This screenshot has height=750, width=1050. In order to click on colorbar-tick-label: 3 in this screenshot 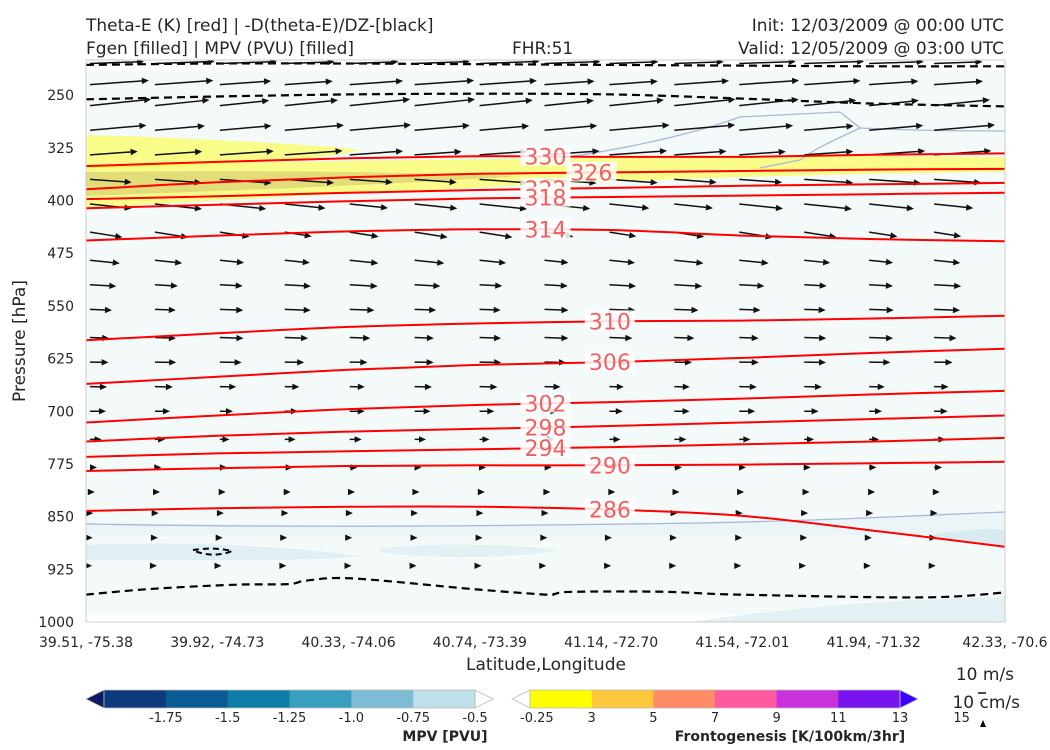, I will do `click(592, 718)`.